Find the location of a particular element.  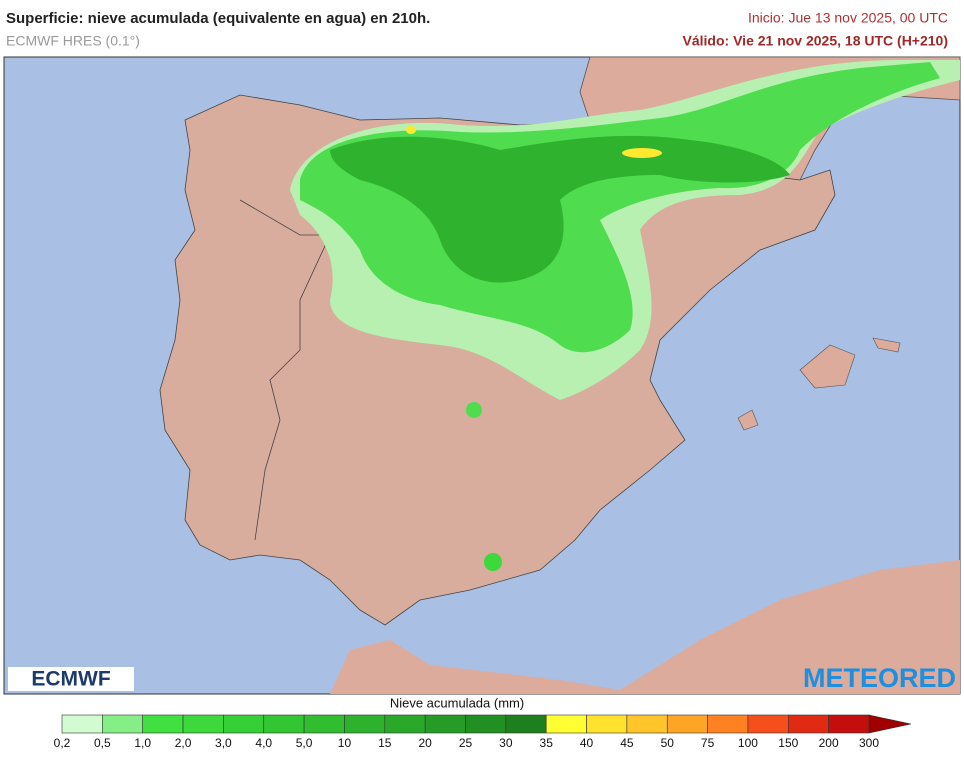

ecmwf-logo: ECMWF is located at coordinates (70, 679).